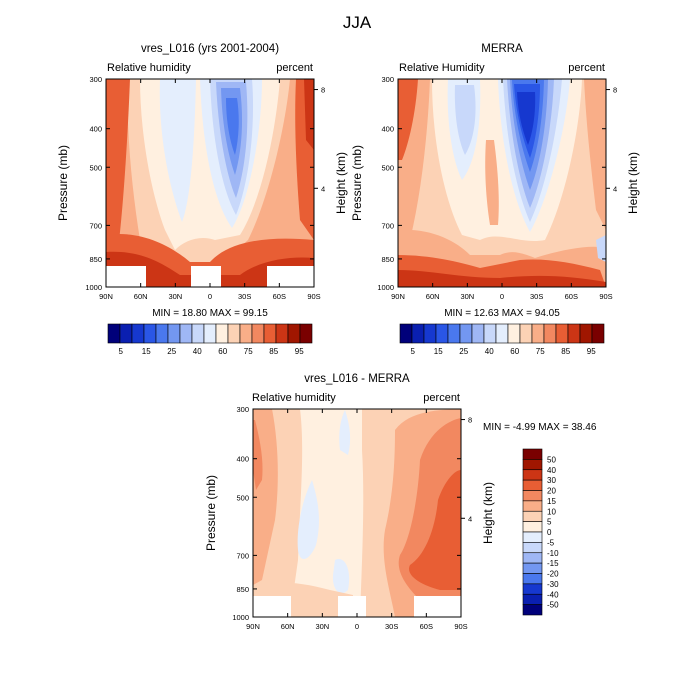  What do you see at coordinates (615, 188) in the screenshot?
I see `htick-label: 4` at bounding box center [615, 188].